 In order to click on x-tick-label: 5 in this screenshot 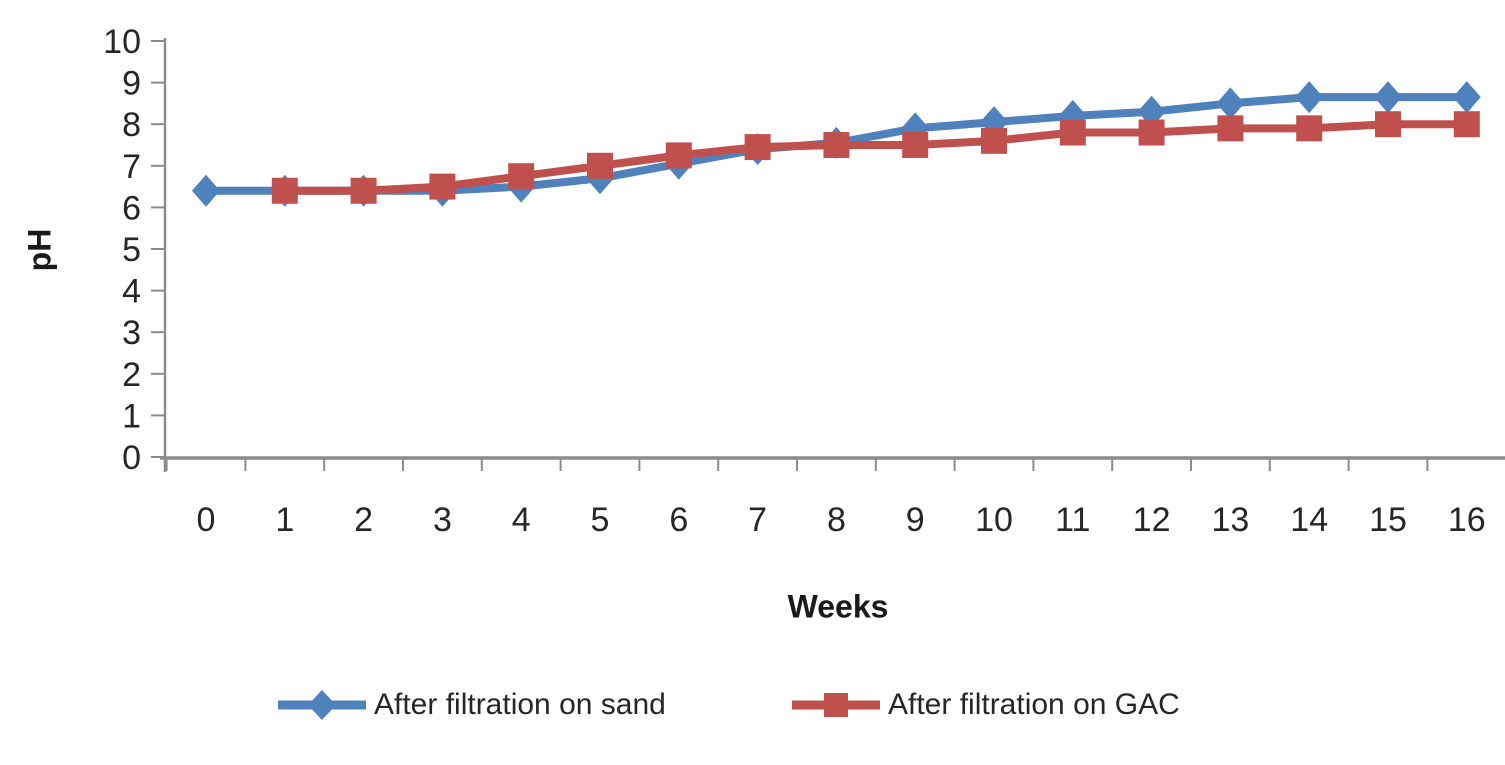, I will do `click(600, 520)`.